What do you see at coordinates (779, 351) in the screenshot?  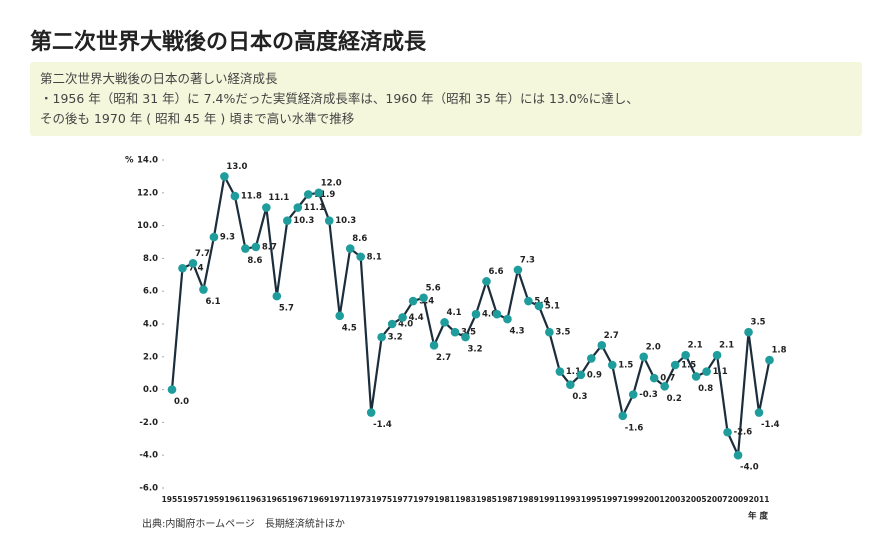 I see `data-label: 1.8` at bounding box center [779, 351].